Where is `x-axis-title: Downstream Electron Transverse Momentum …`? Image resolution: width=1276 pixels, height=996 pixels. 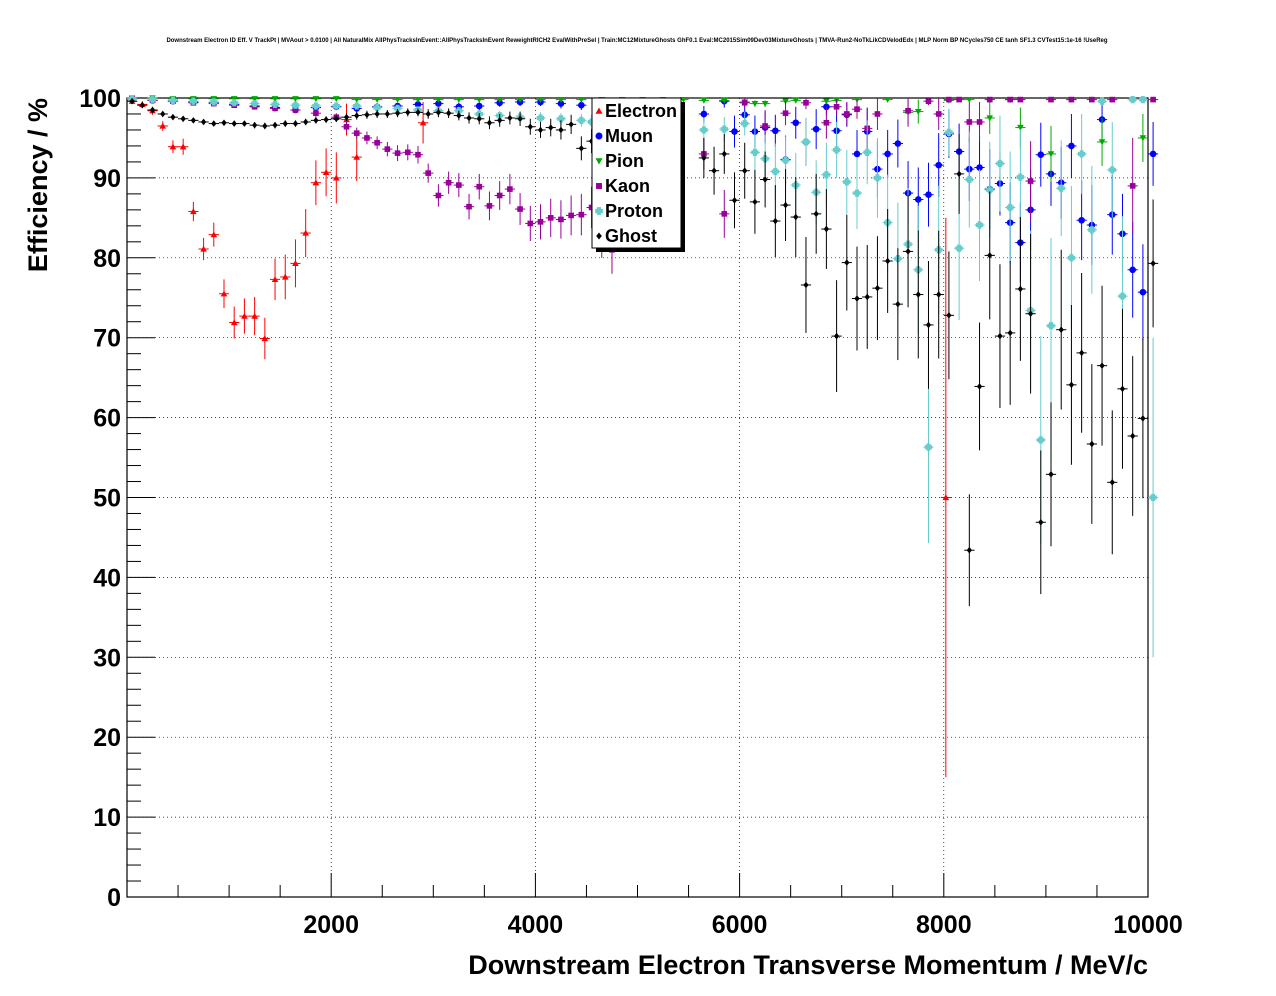 x-axis-title: Downstream Electron Transverse Momentum … is located at coordinates (808, 965).